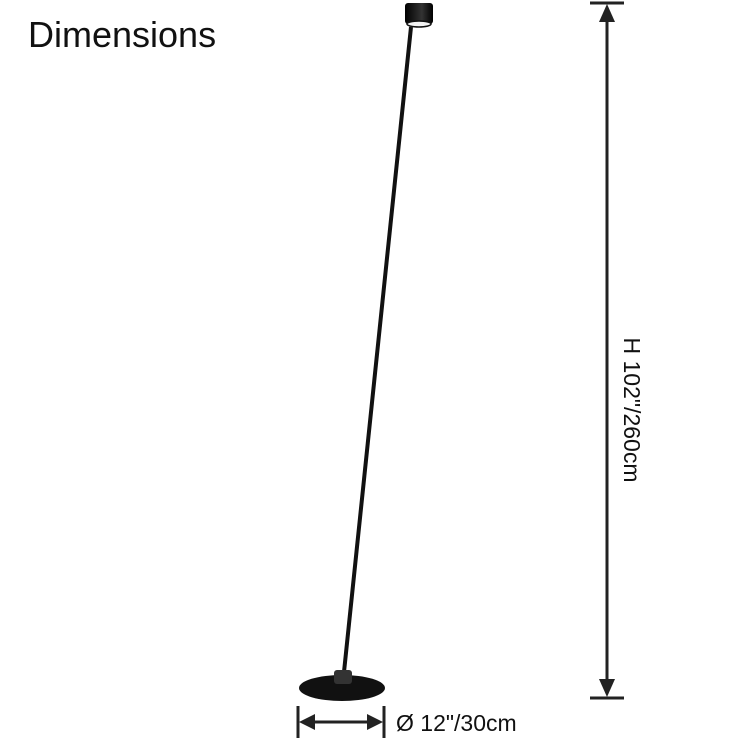 The width and height of the screenshot is (738, 738). Describe the element at coordinates (341, 722) in the screenshot. I see `diameter-dimension` at that location.